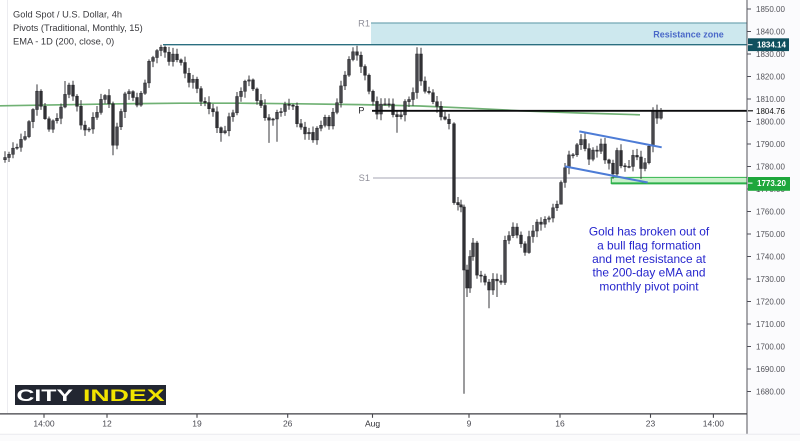 This screenshot has height=441, width=800. What do you see at coordinates (78, 28) in the screenshot?
I see `svg-text:Pivots (Traditional, Monthly,: Pivots (Traditional, Monthly, 15)` at bounding box center [78, 28].